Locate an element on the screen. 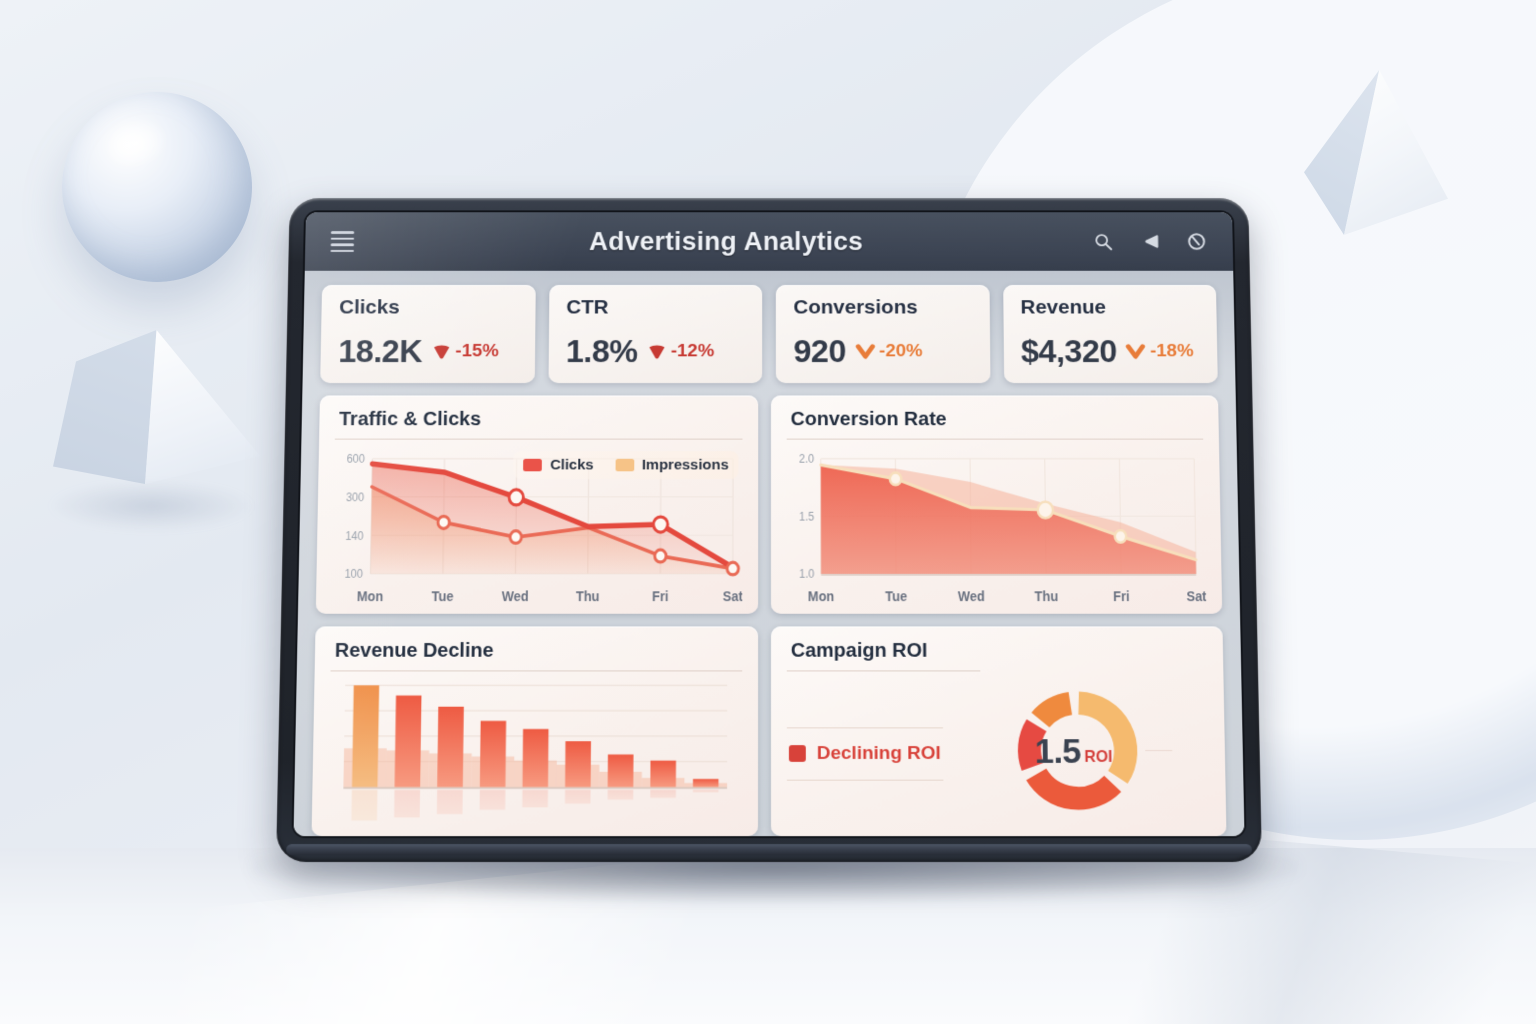 The image size is (1536, 1024). roi-legend: Declining ROI is located at coordinates (865, 753).